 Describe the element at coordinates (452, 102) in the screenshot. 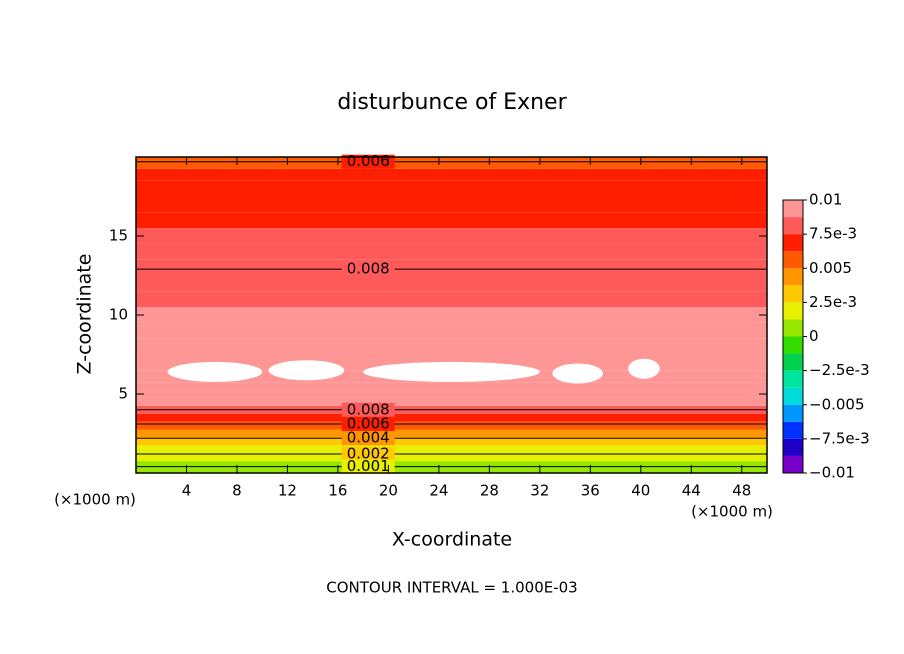

I see `chart-title: disturbunce of Exner` at that location.